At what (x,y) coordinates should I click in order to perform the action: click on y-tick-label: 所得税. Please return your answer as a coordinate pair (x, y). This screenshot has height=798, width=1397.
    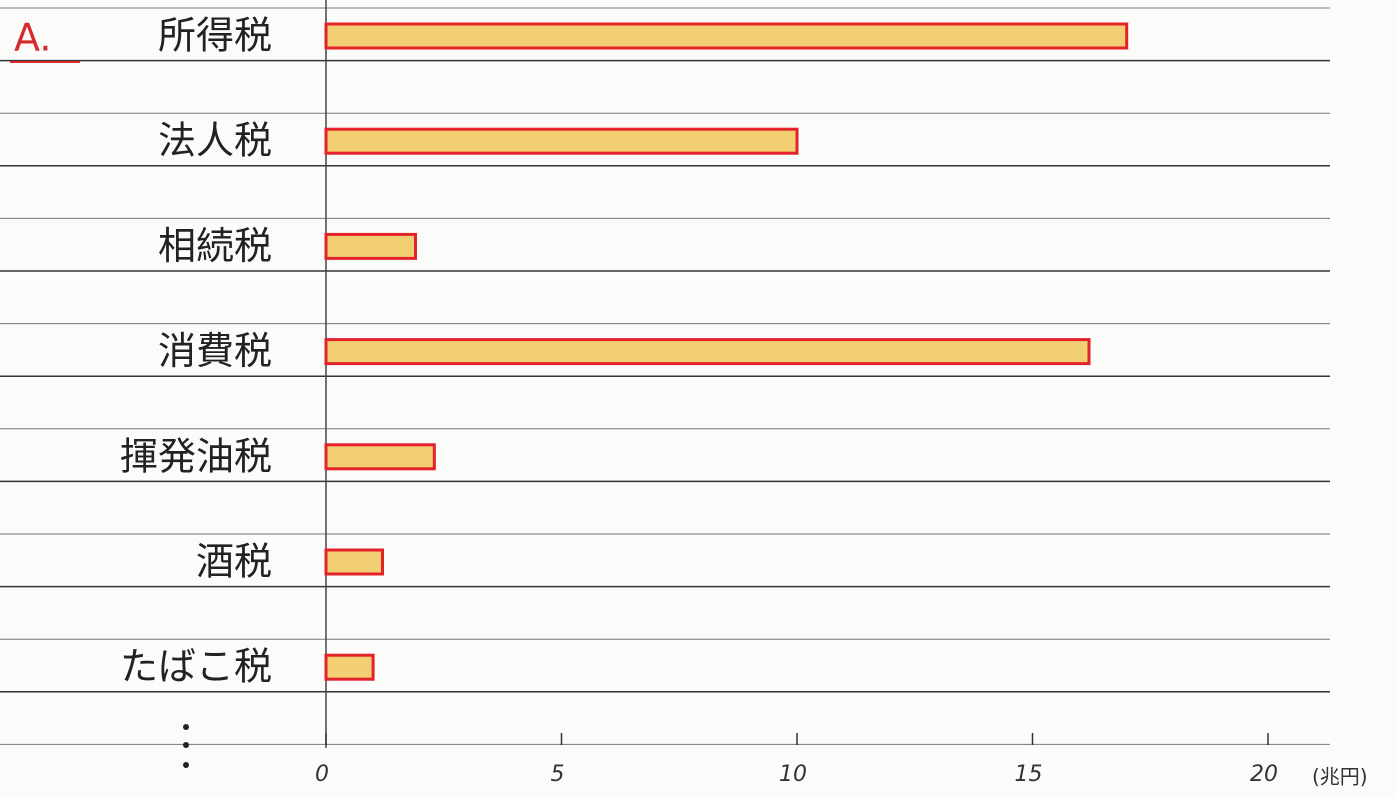
    Looking at the image, I should click on (215, 36).